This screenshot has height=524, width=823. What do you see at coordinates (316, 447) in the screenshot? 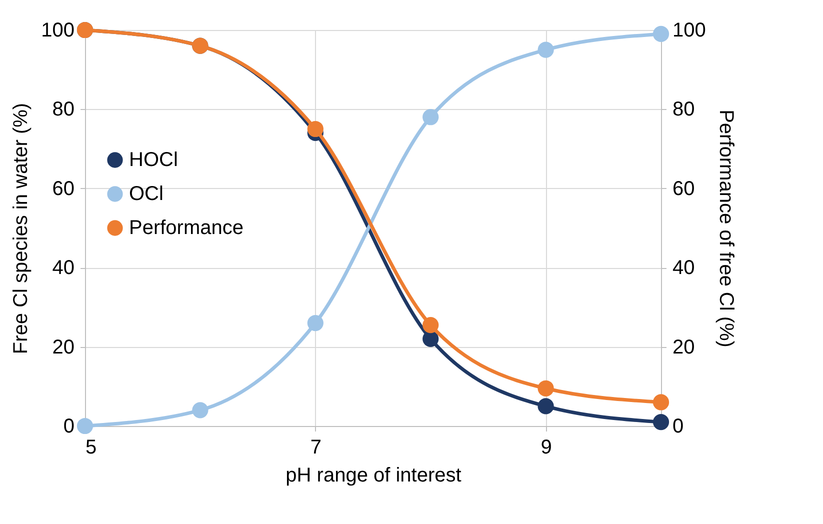
I see `x-tick-label: 7` at bounding box center [316, 447].